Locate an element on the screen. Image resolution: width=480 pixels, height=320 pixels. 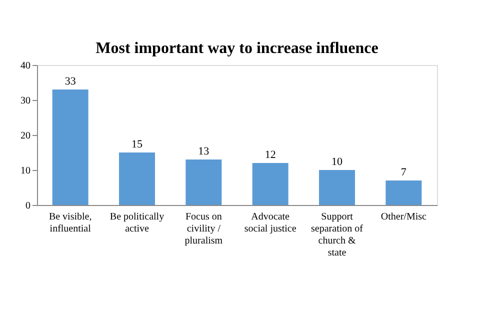
data-label: 10 is located at coordinates (337, 162).